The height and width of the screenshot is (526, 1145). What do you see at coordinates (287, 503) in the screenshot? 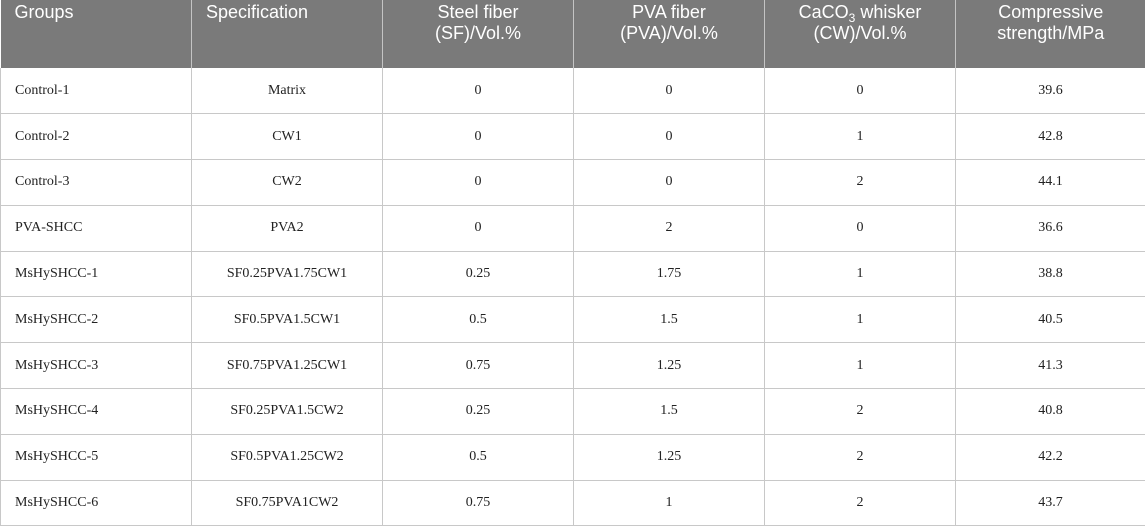
I see `cell-specification: SF0.75PVA1CW2` at bounding box center [287, 503].